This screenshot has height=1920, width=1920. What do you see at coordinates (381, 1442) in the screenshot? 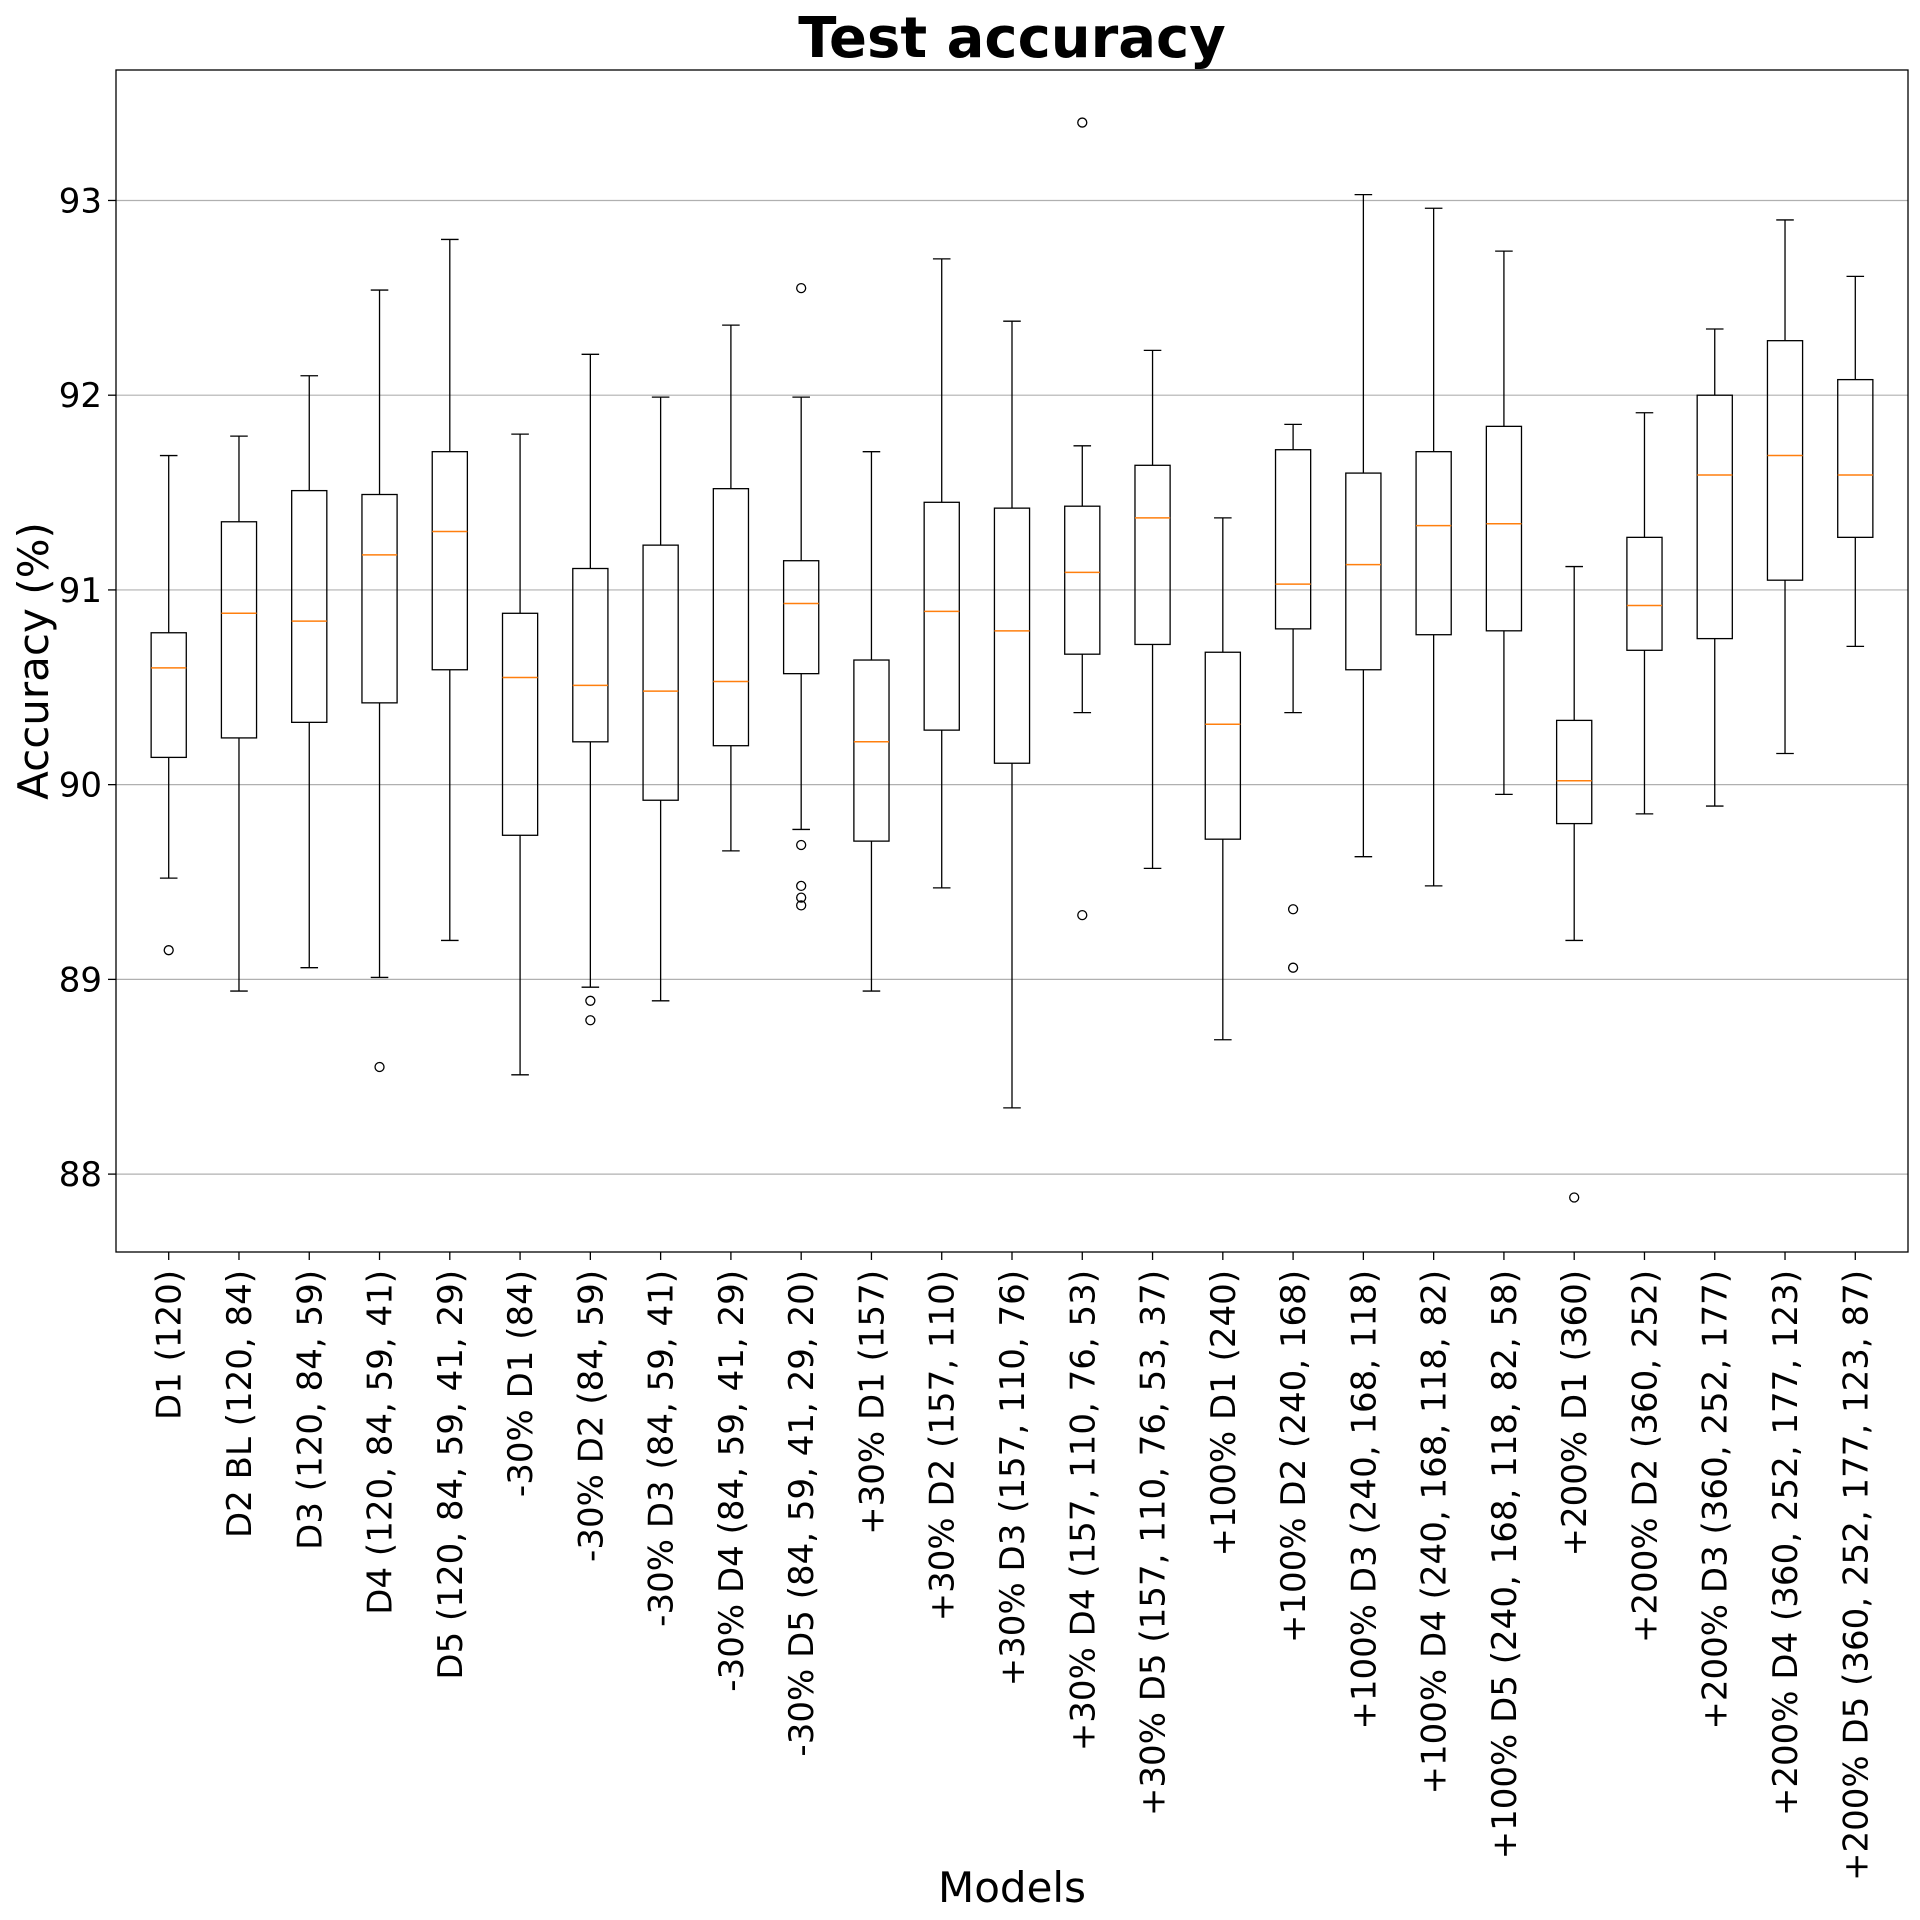
I see `x-tick-label: D4 (120, 84, 59, 41)` at bounding box center [381, 1442].